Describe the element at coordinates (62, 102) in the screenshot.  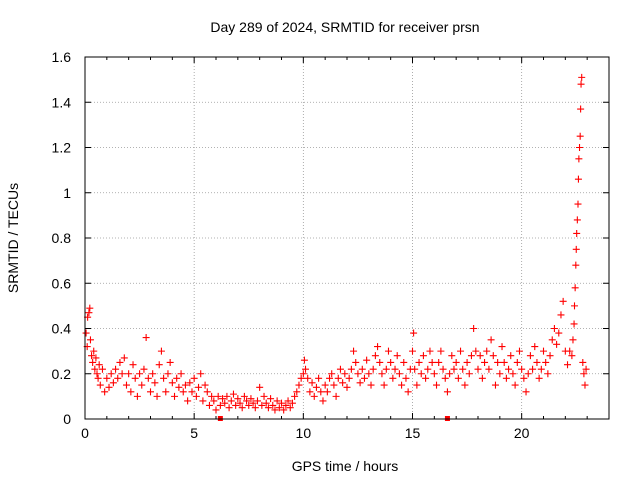
I see `y-tick-label: 1.4` at that location.